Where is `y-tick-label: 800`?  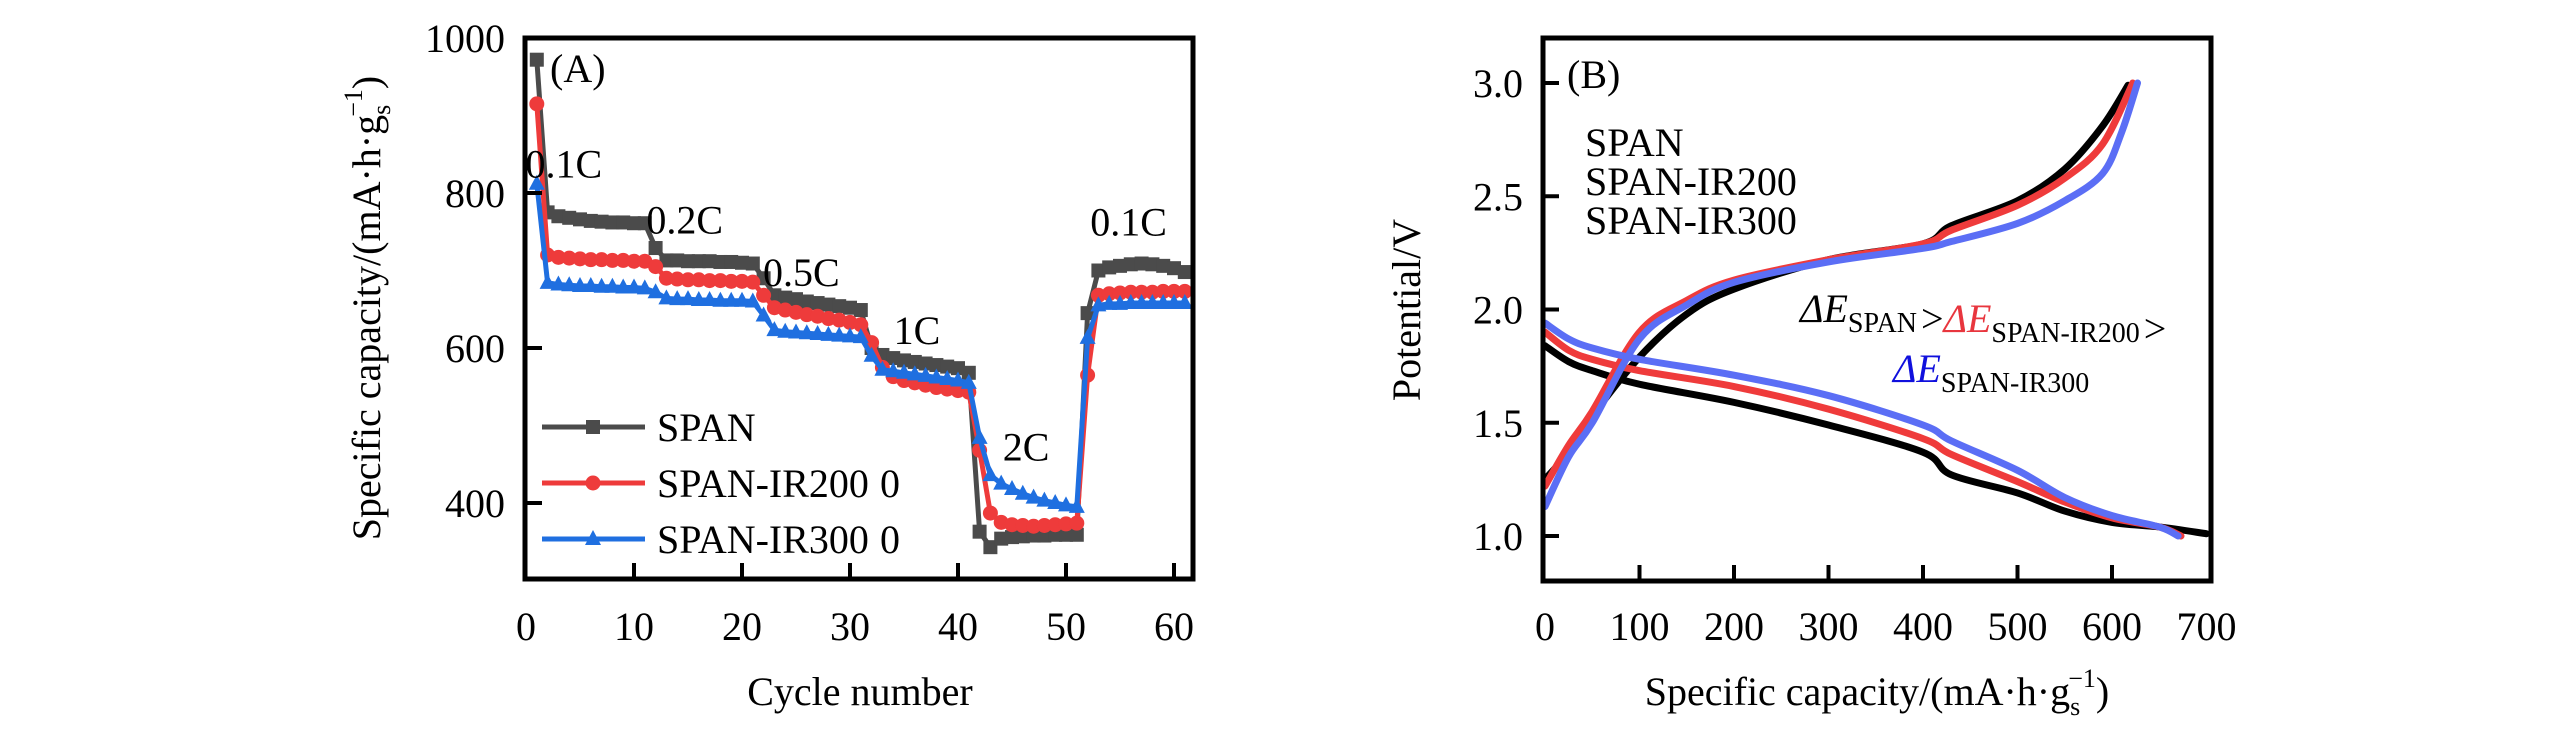
y-tick-label: 800 is located at coordinates (475, 193).